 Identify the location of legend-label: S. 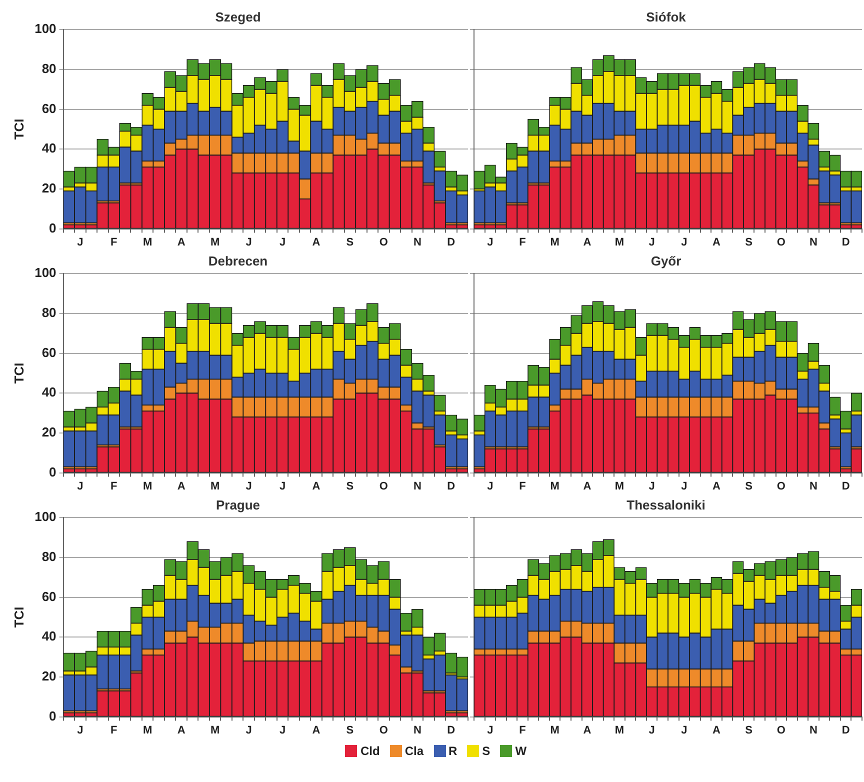
(486, 751).